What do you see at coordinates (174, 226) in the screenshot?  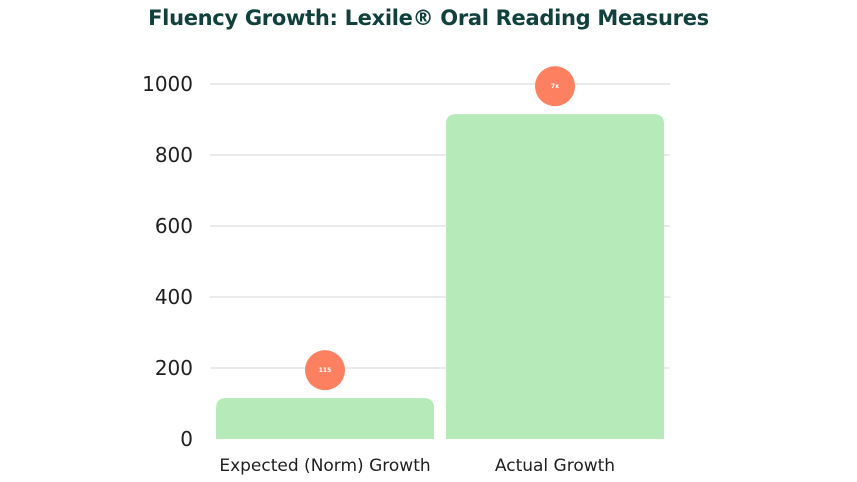 I see `y-tick-label: 600` at bounding box center [174, 226].